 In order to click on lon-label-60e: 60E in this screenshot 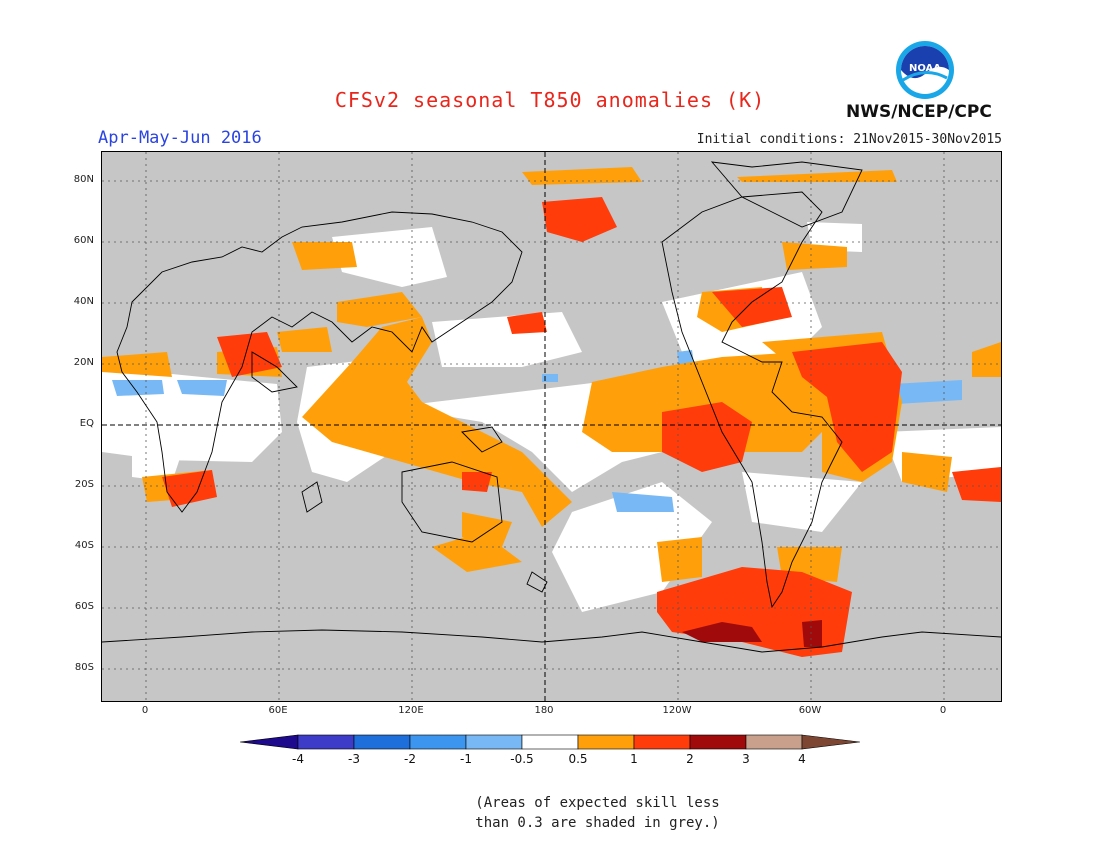, I will do `click(278, 710)`.